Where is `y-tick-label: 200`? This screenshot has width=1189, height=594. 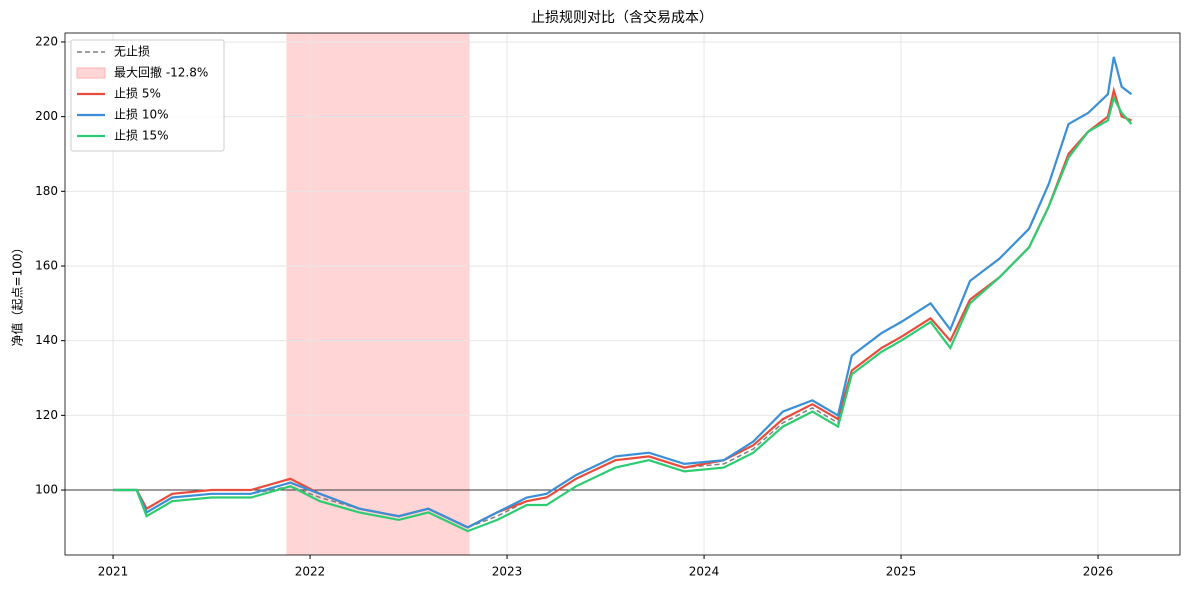
y-tick-label: 200 is located at coordinates (46, 116).